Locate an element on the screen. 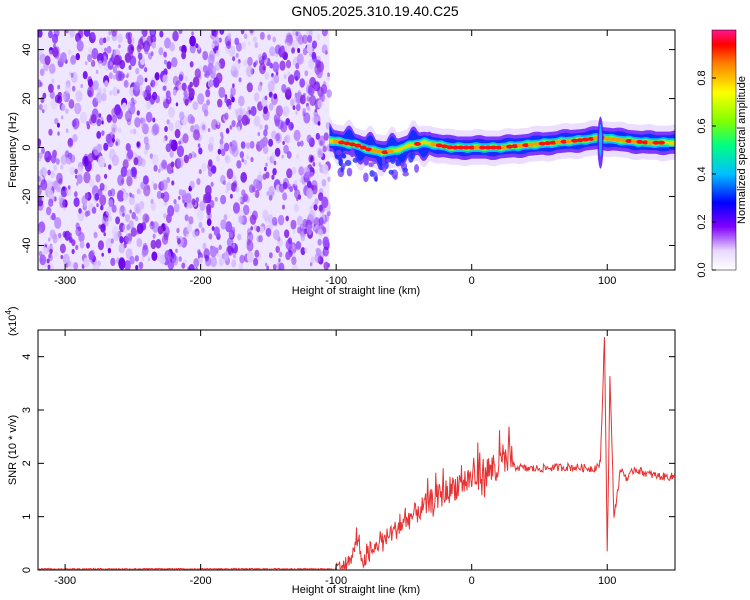  colorbar-tick-label: 0.0 is located at coordinates (702, 269).